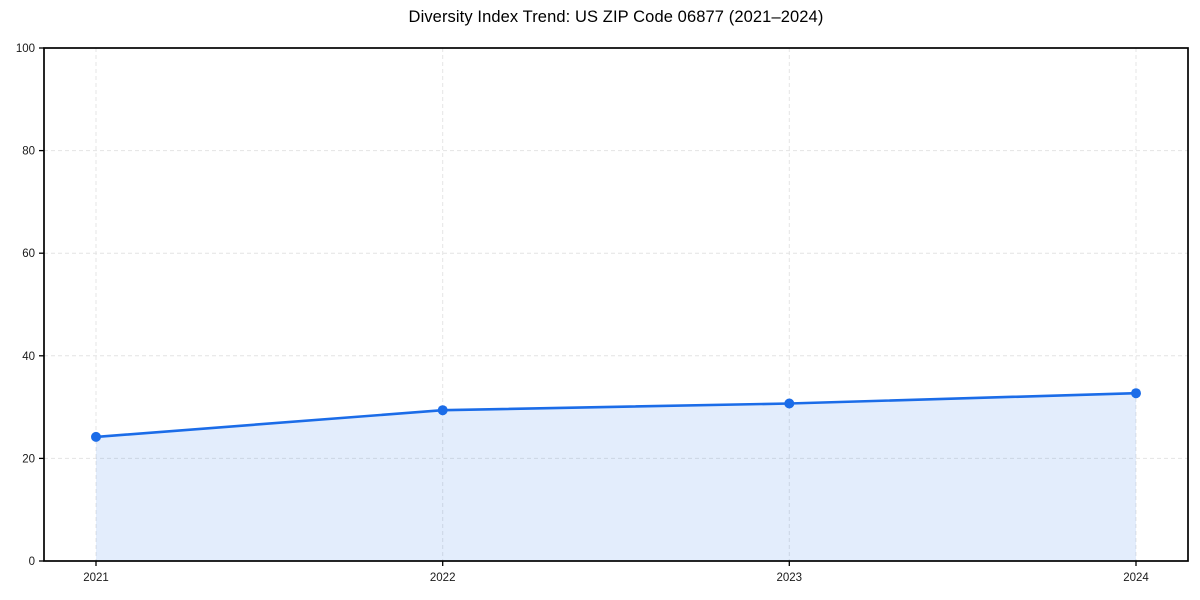 The width and height of the screenshot is (1200, 600). I want to click on x-tick-label: 2022, so click(443, 578).